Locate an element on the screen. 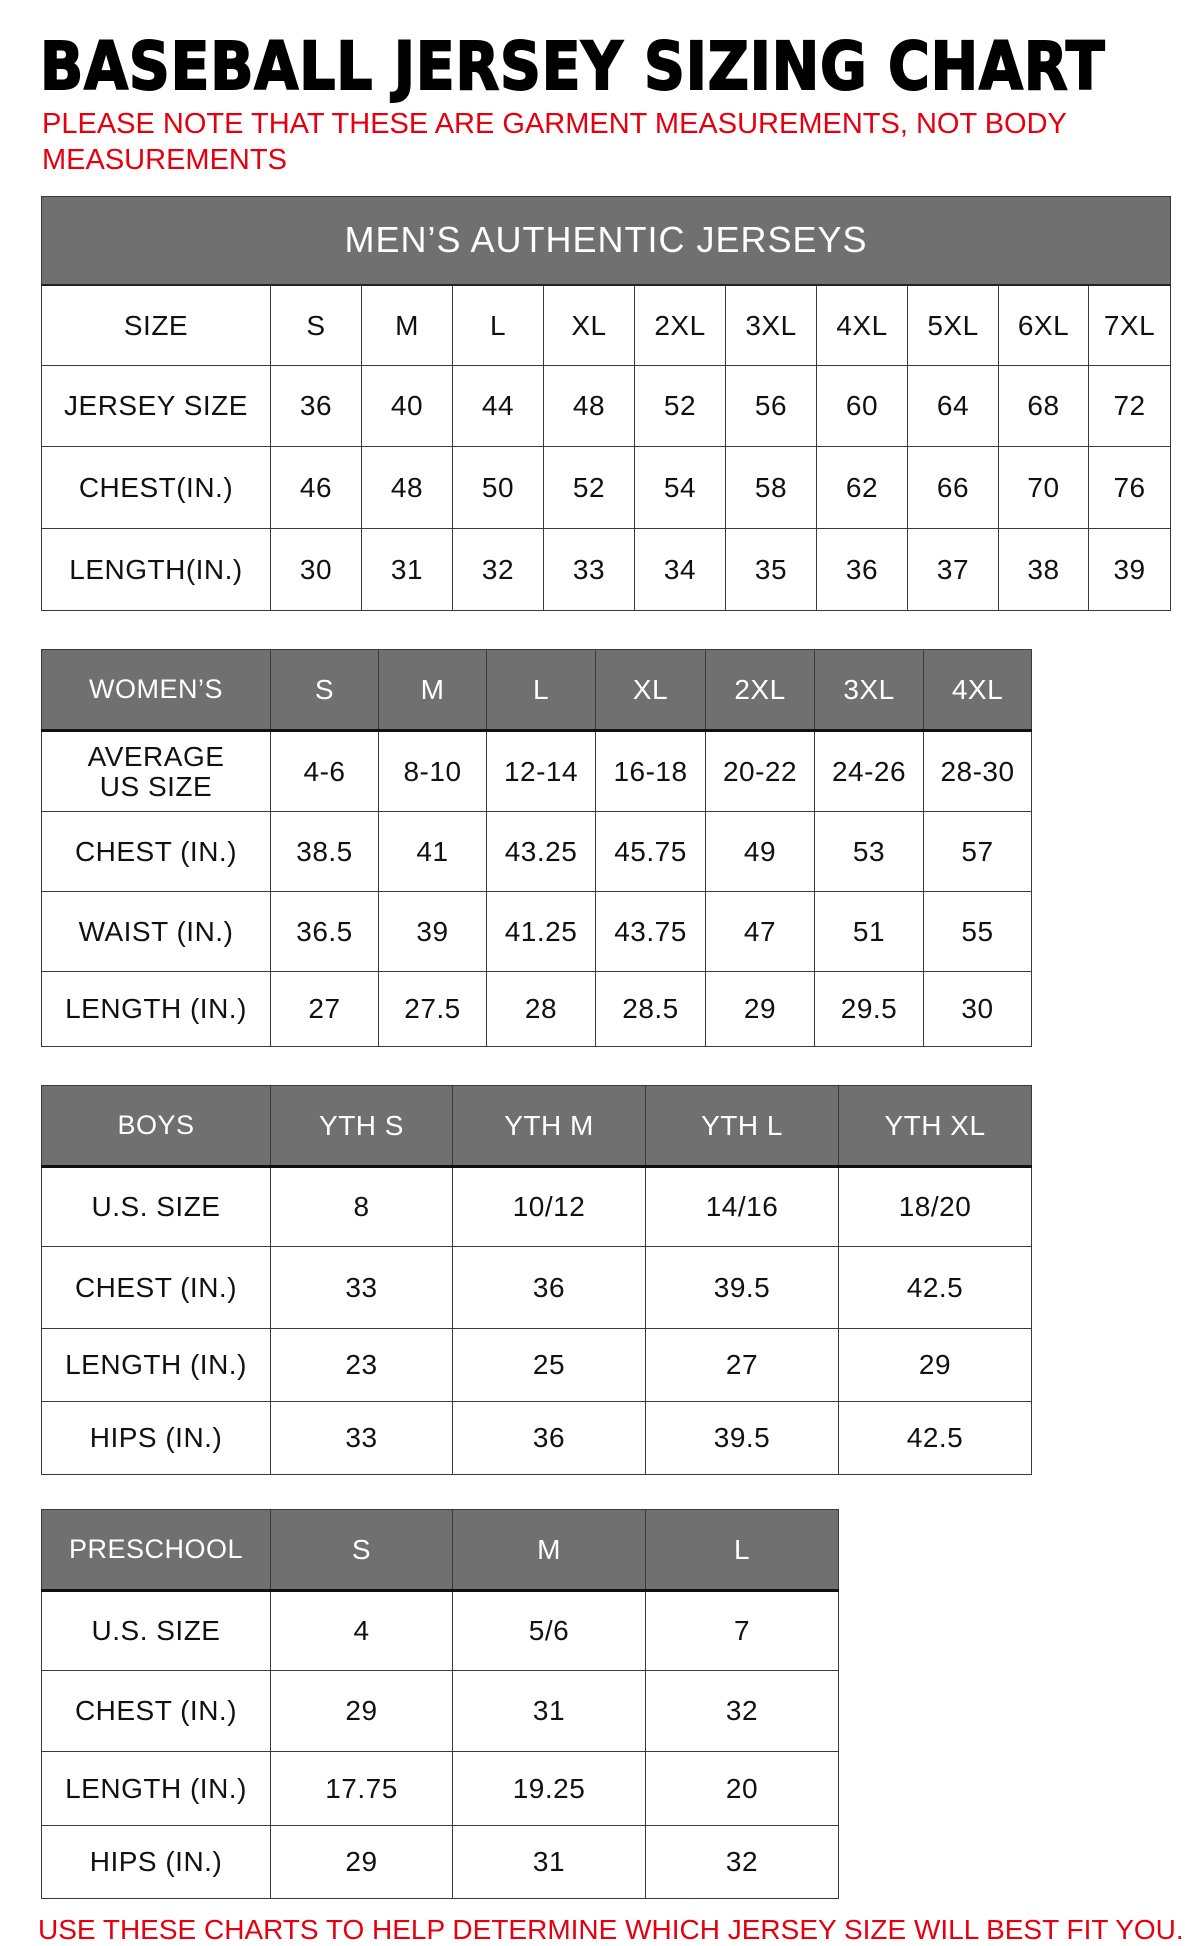 This screenshot has width=1200, height=1946. value-cell: 68 is located at coordinates (1043, 406).